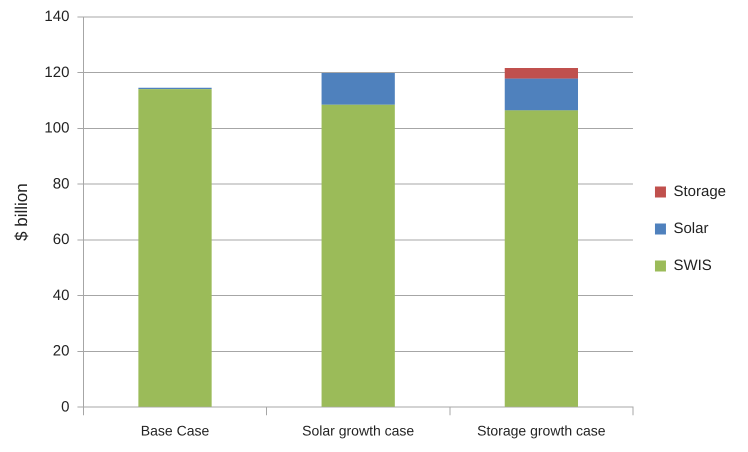 The height and width of the screenshot is (452, 748). What do you see at coordinates (692, 265) in the screenshot?
I see `legend-label: SWIS` at bounding box center [692, 265].